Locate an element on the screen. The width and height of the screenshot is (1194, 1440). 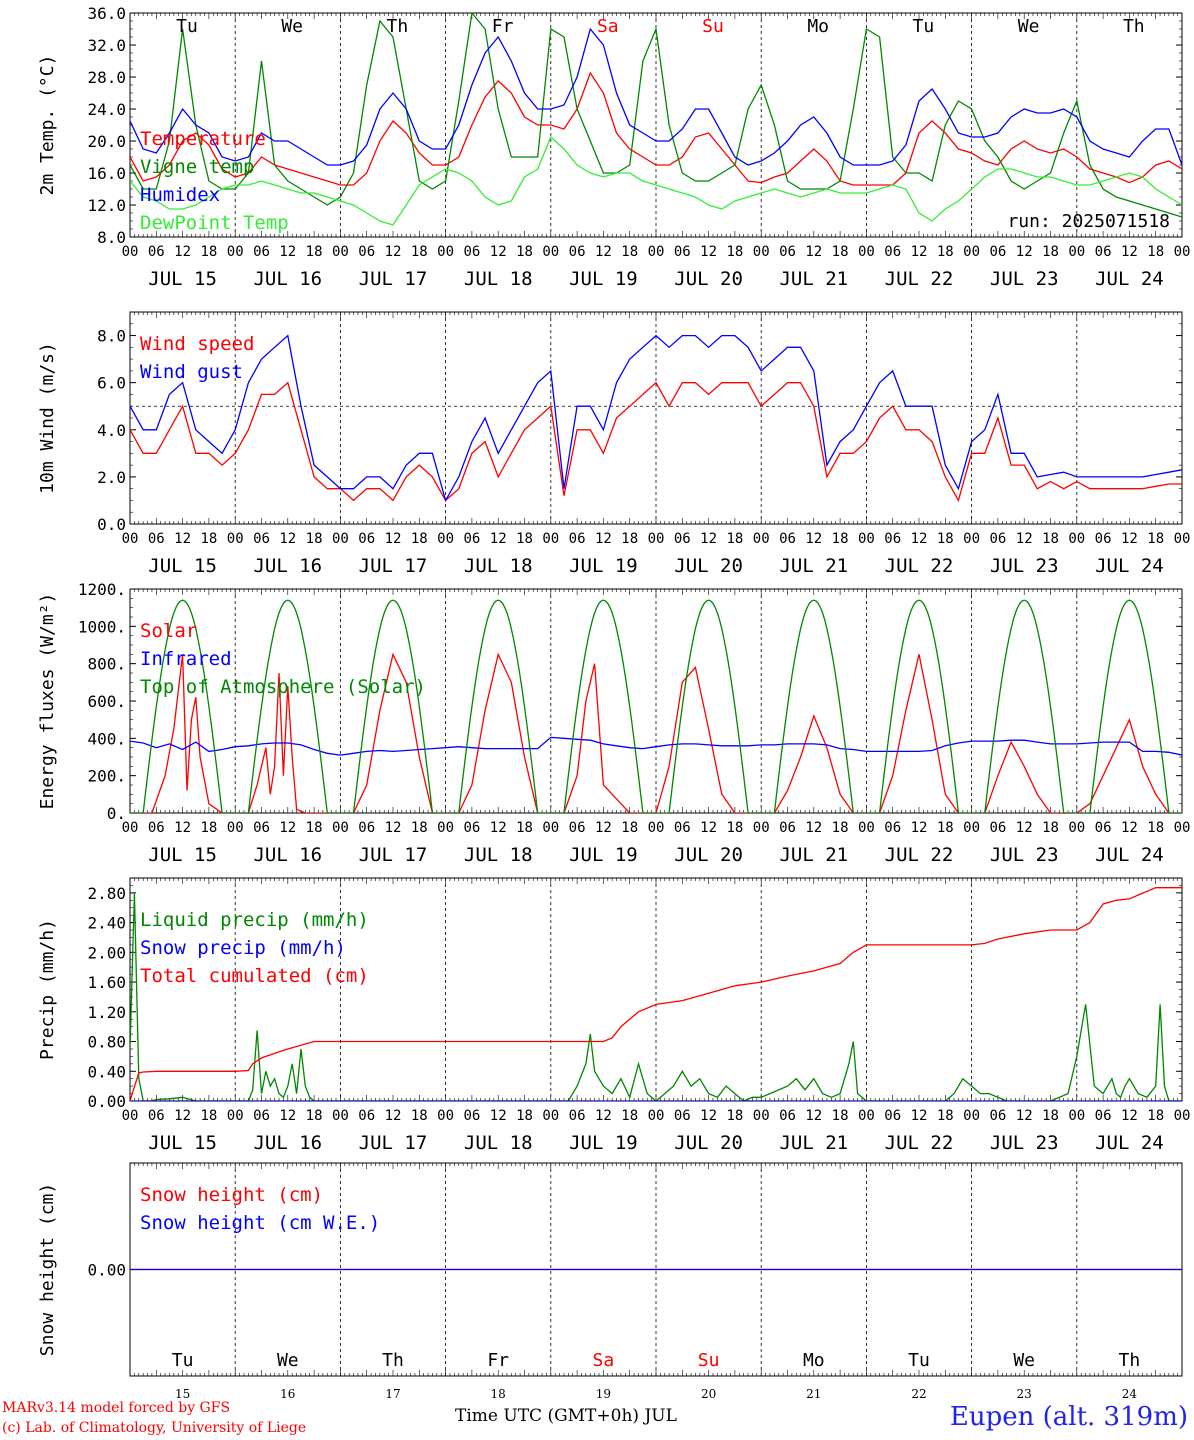
y-tick-label: 12.0 is located at coordinates (106, 205).